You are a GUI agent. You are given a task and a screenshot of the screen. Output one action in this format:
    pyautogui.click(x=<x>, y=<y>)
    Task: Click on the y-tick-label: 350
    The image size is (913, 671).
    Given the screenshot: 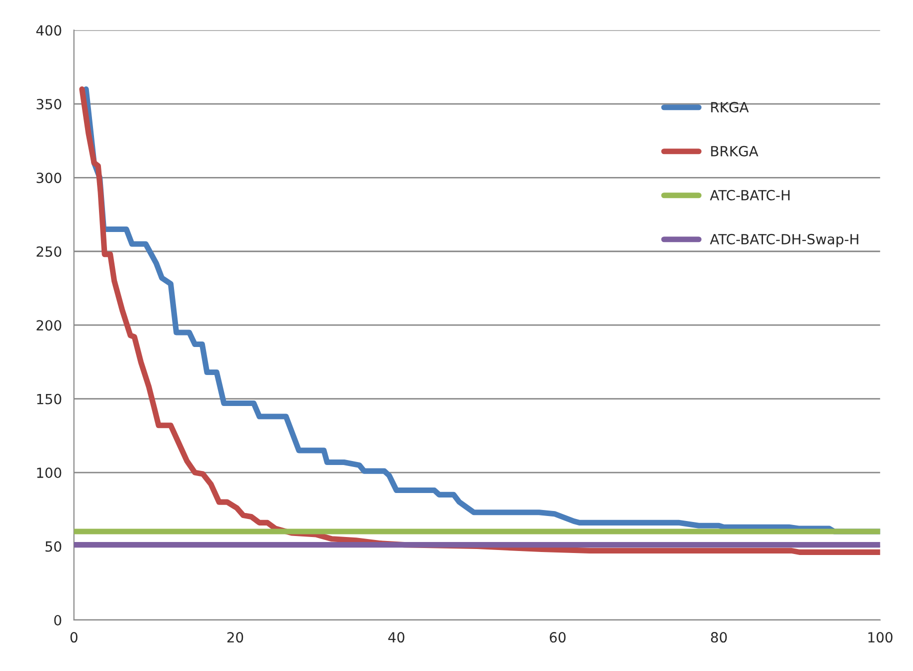 What is the action you would take?
    pyautogui.click(x=49, y=104)
    